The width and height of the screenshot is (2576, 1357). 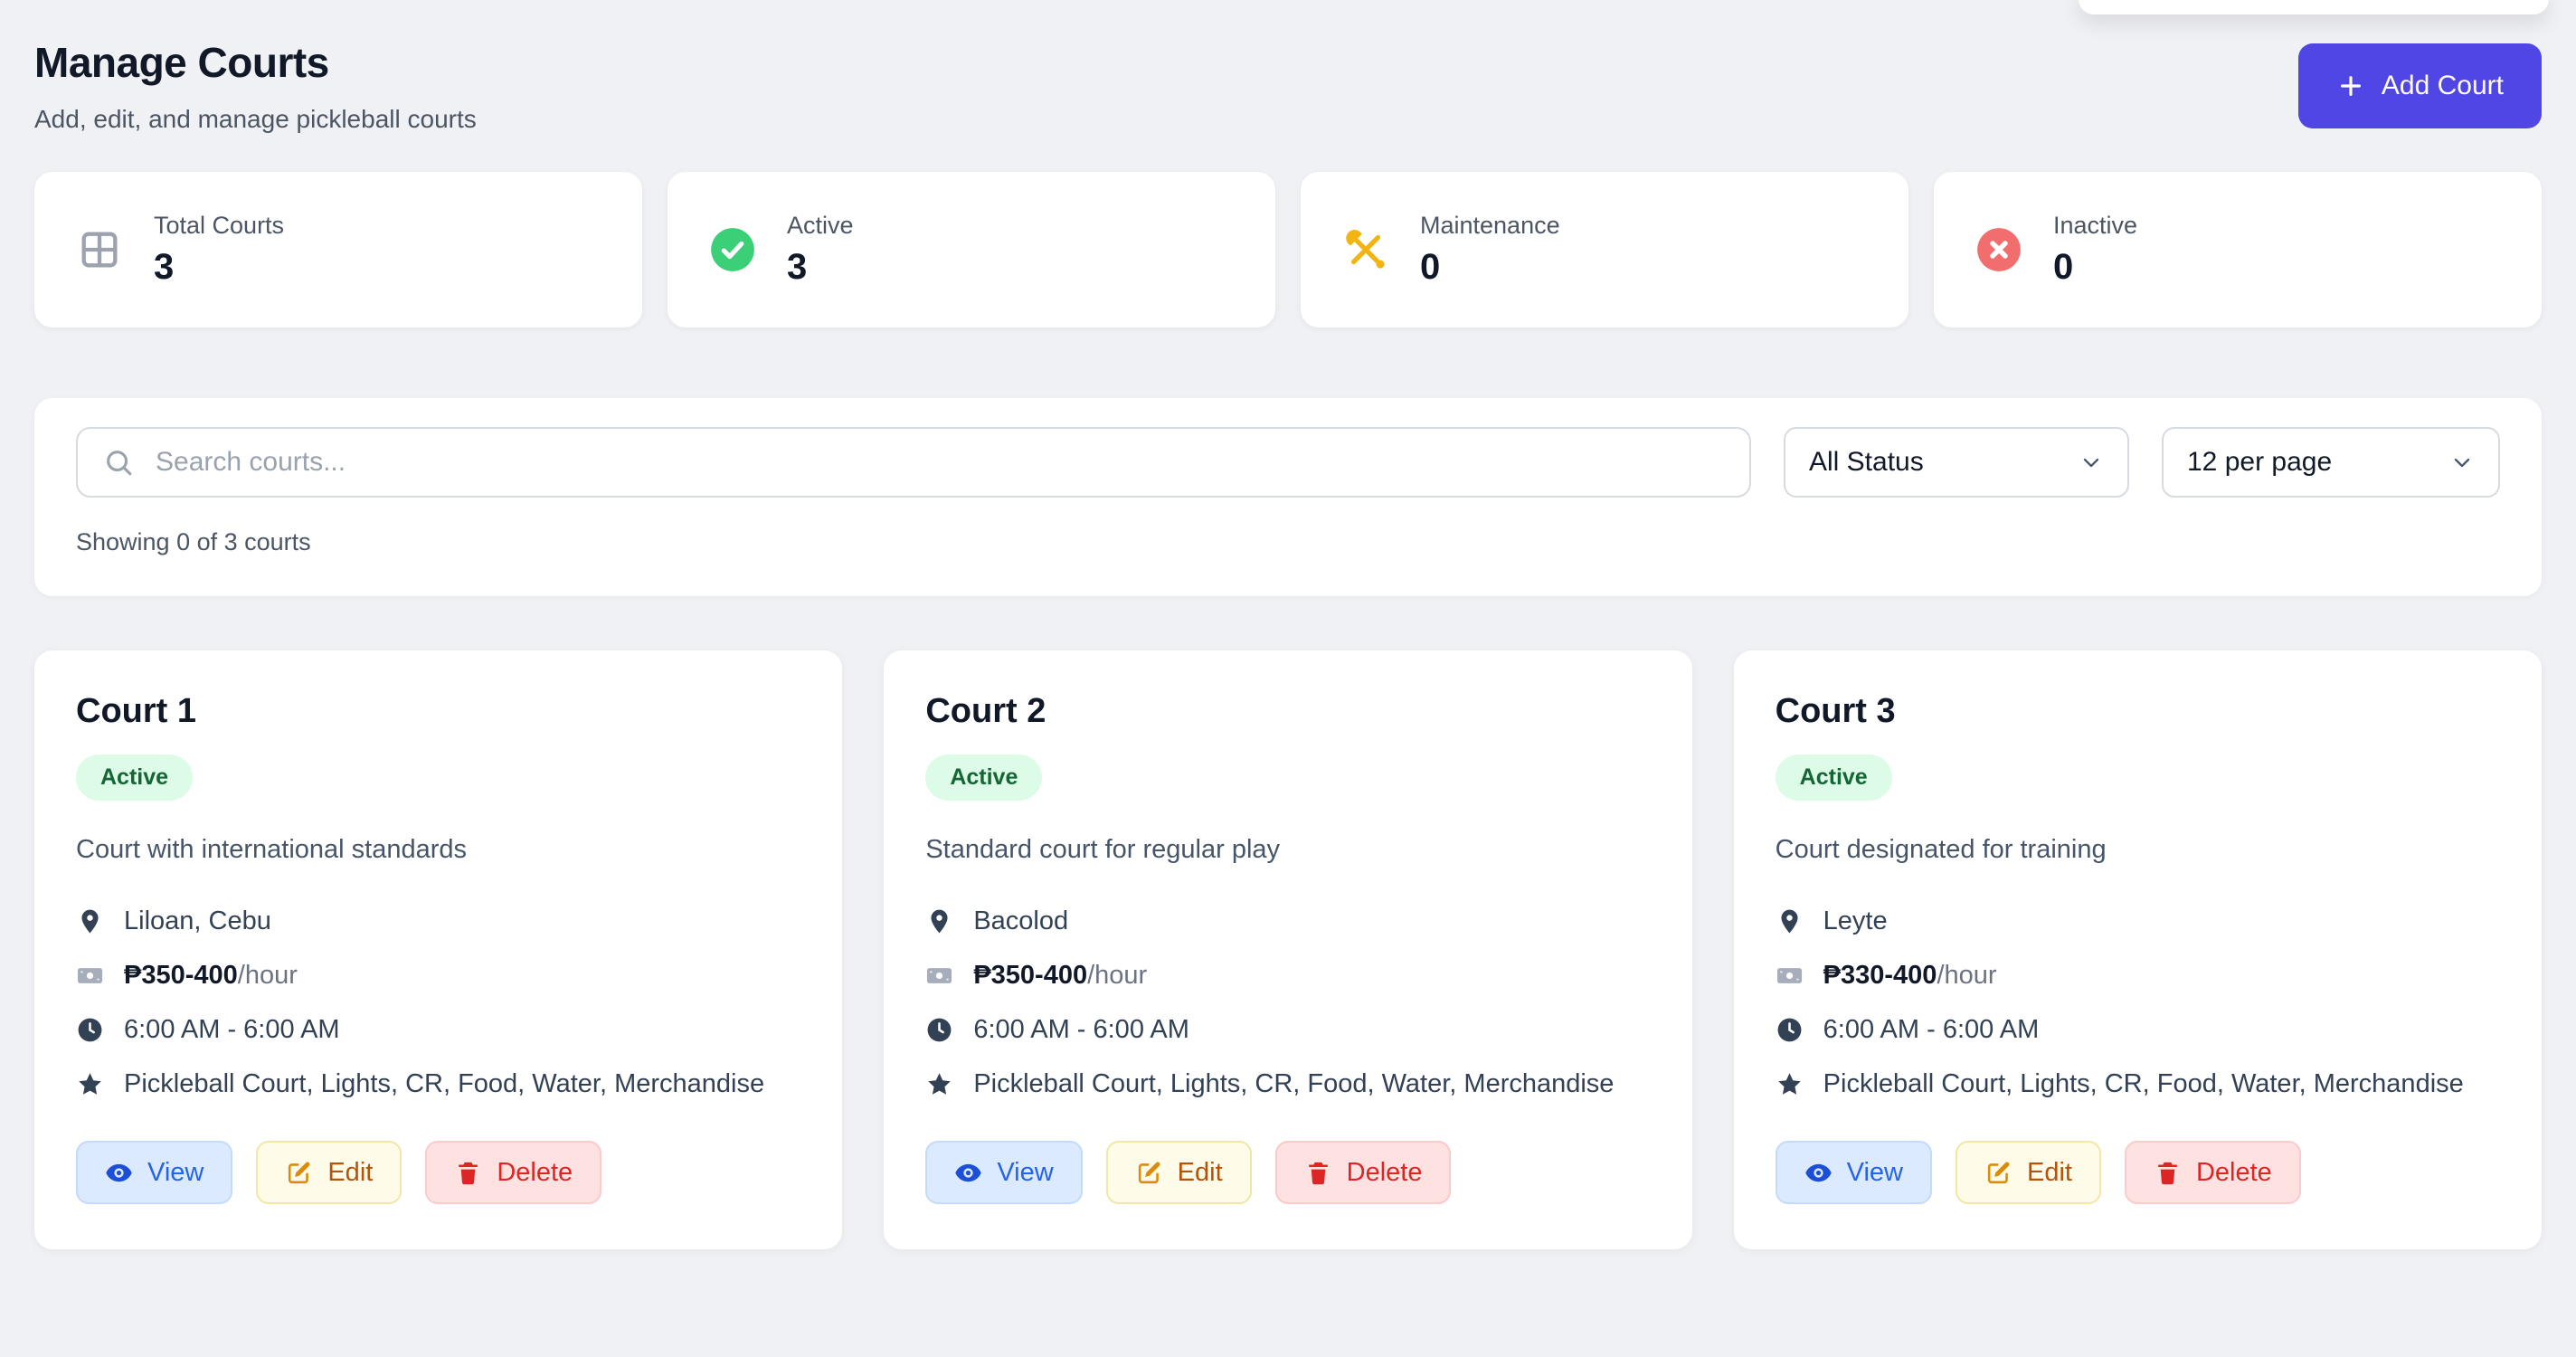 I want to click on stat-card-inactive: Inactive 0, so click(x=2238, y=249).